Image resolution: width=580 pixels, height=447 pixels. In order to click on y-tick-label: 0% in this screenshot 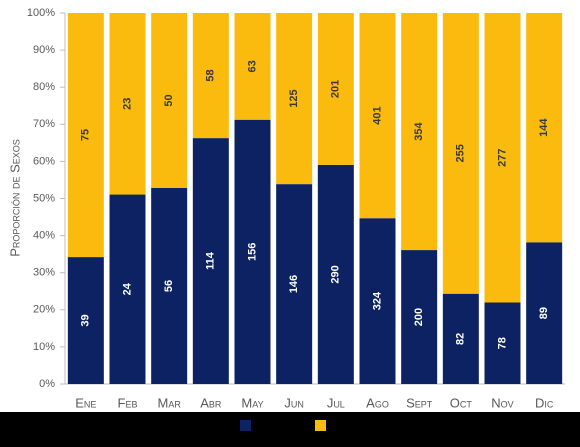, I will do `click(47, 384)`.